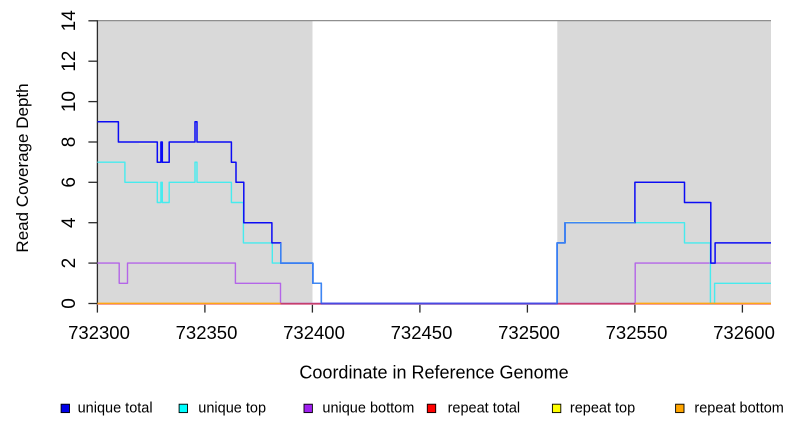 This screenshot has width=792, height=437. Describe the element at coordinates (69, 222) in the screenshot. I see `svg-text: 4` at that location.